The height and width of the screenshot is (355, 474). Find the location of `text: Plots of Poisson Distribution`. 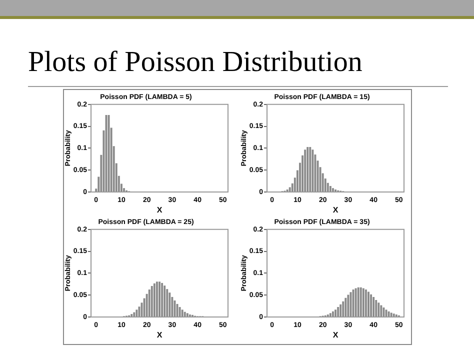

text: Plots of Poisson Distribution is located at coordinates (195, 62).